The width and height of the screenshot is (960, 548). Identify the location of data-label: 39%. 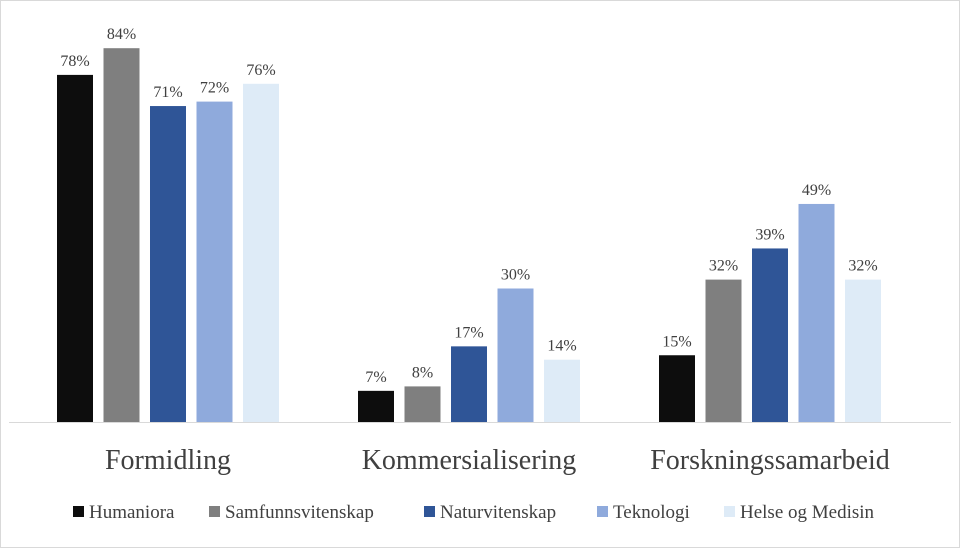
(769, 234).